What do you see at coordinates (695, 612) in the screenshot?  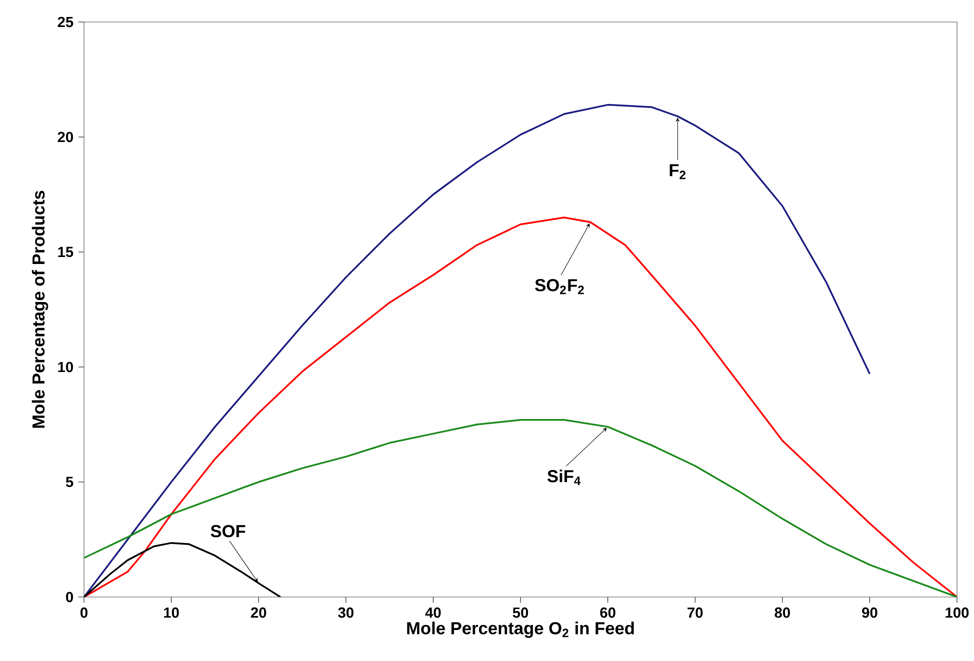 I see `x-tick-label: 70` at bounding box center [695, 612].